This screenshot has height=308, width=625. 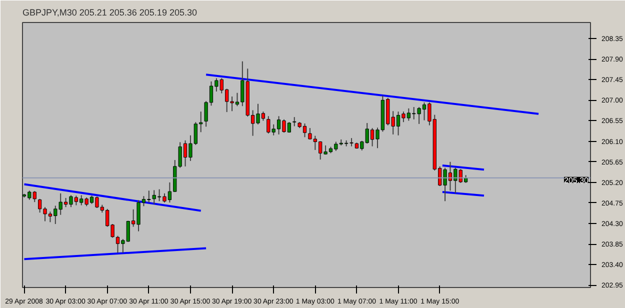 What do you see at coordinates (577, 180) in the screenshot?
I see `ref-line-label: 205.30` at bounding box center [577, 180].